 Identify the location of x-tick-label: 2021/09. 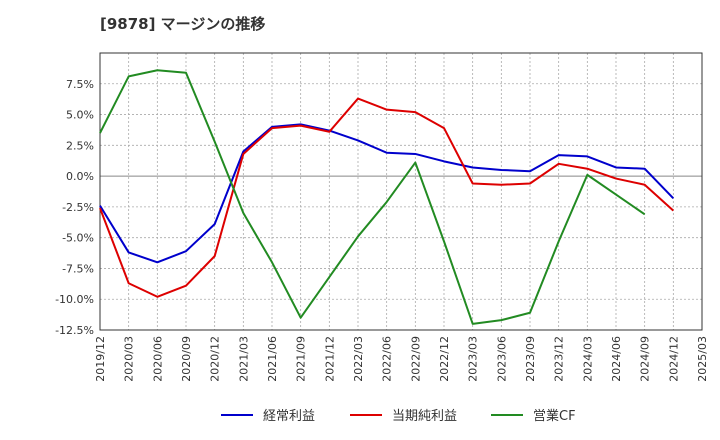
(301, 359).